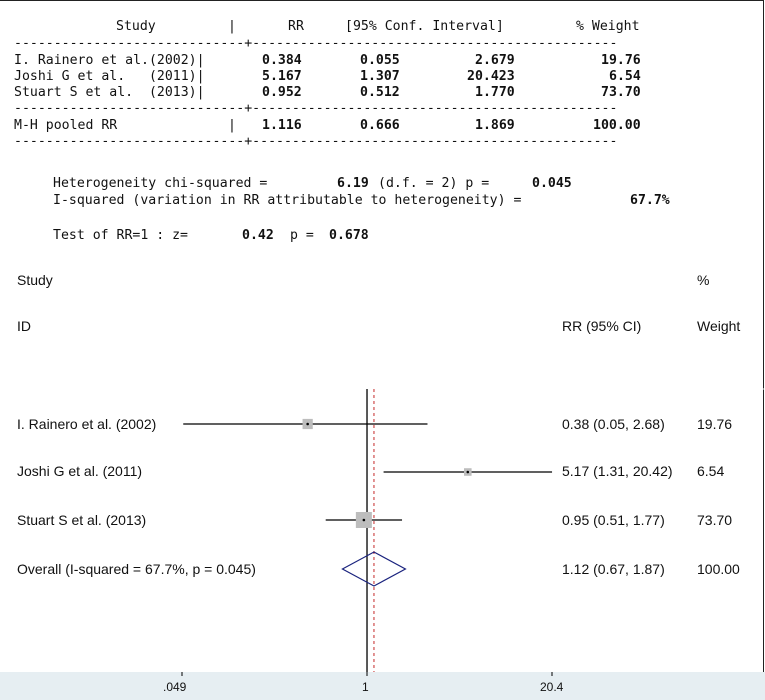  What do you see at coordinates (380, 76) in the screenshot?
I see `table-row-lo: 1.307` at bounding box center [380, 76].